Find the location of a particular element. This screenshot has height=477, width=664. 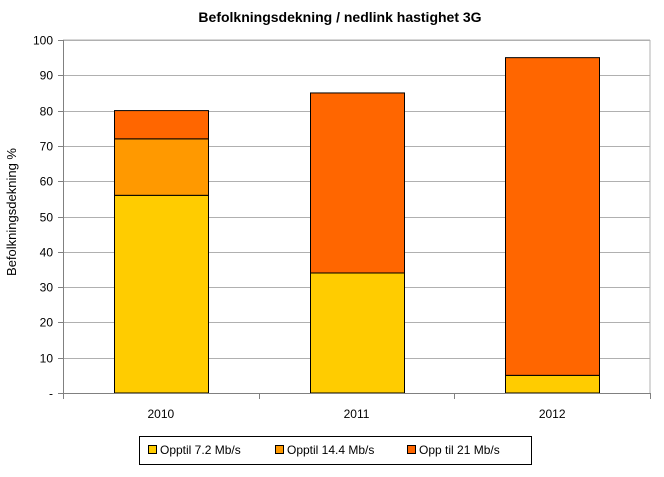

y-tick-label: 100 is located at coordinates (43, 41).